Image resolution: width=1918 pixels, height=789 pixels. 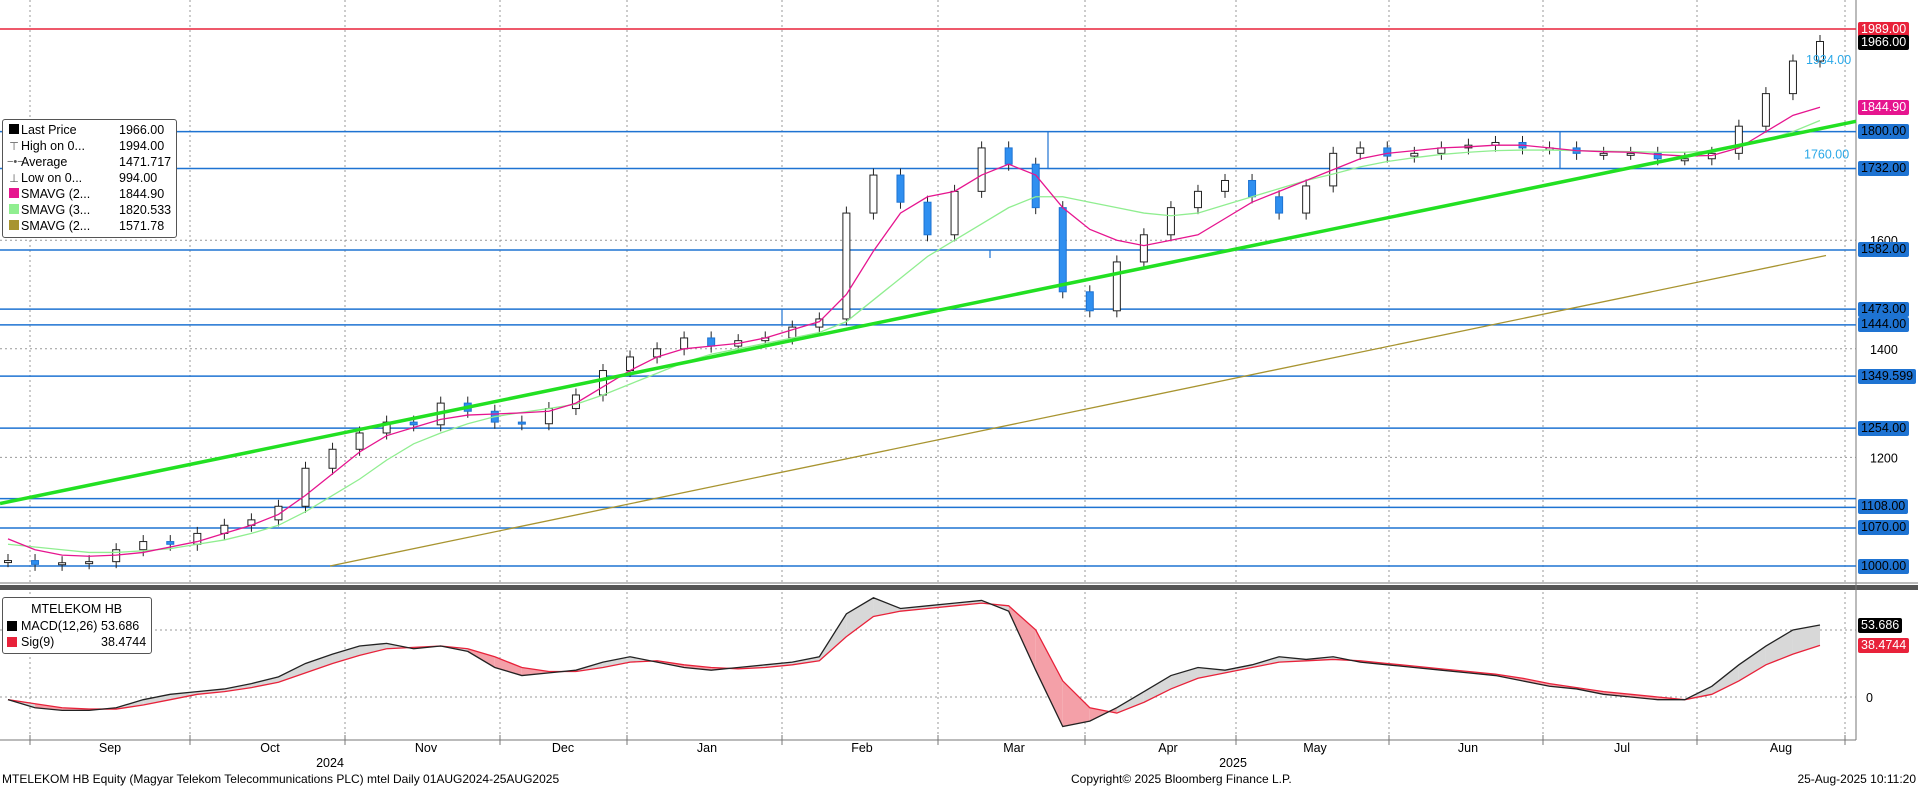 What do you see at coordinates (1884, 107) in the screenshot?
I see `price-tag: 1844.90` at bounding box center [1884, 107].